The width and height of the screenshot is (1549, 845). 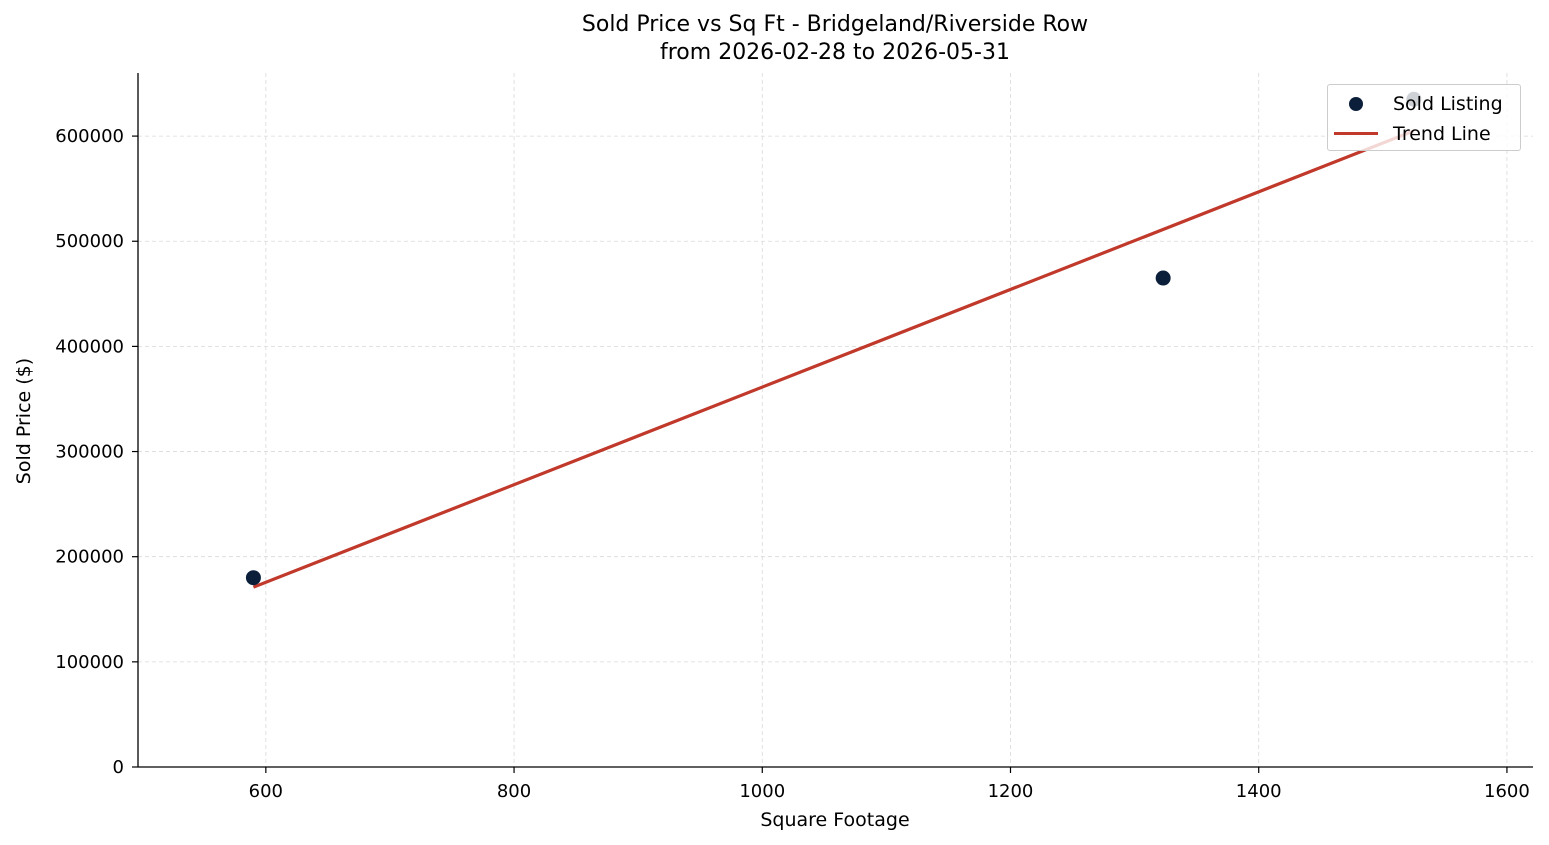 I want to click on chart-subtitle: from 2026-02-28 to 2026-05-31, so click(x=835, y=52).